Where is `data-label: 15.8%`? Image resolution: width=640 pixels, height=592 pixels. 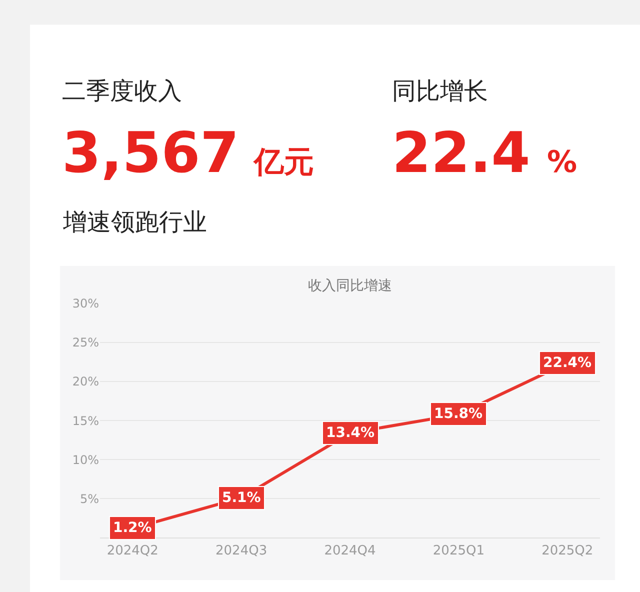 data-label: 15.8% is located at coordinates (458, 414).